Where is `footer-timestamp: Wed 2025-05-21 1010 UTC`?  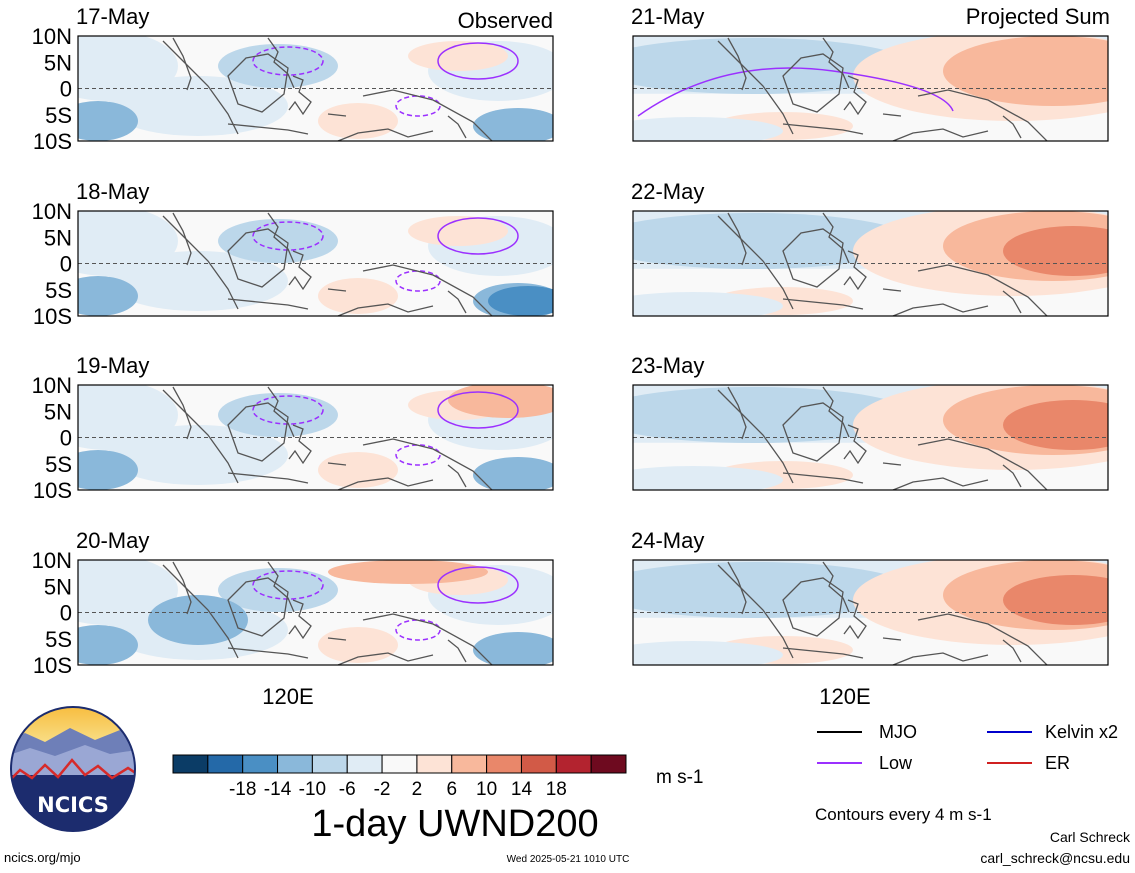 footer-timestamp: Wed 2025-05-21 1010 UTC is located at coordinates (568, 859).